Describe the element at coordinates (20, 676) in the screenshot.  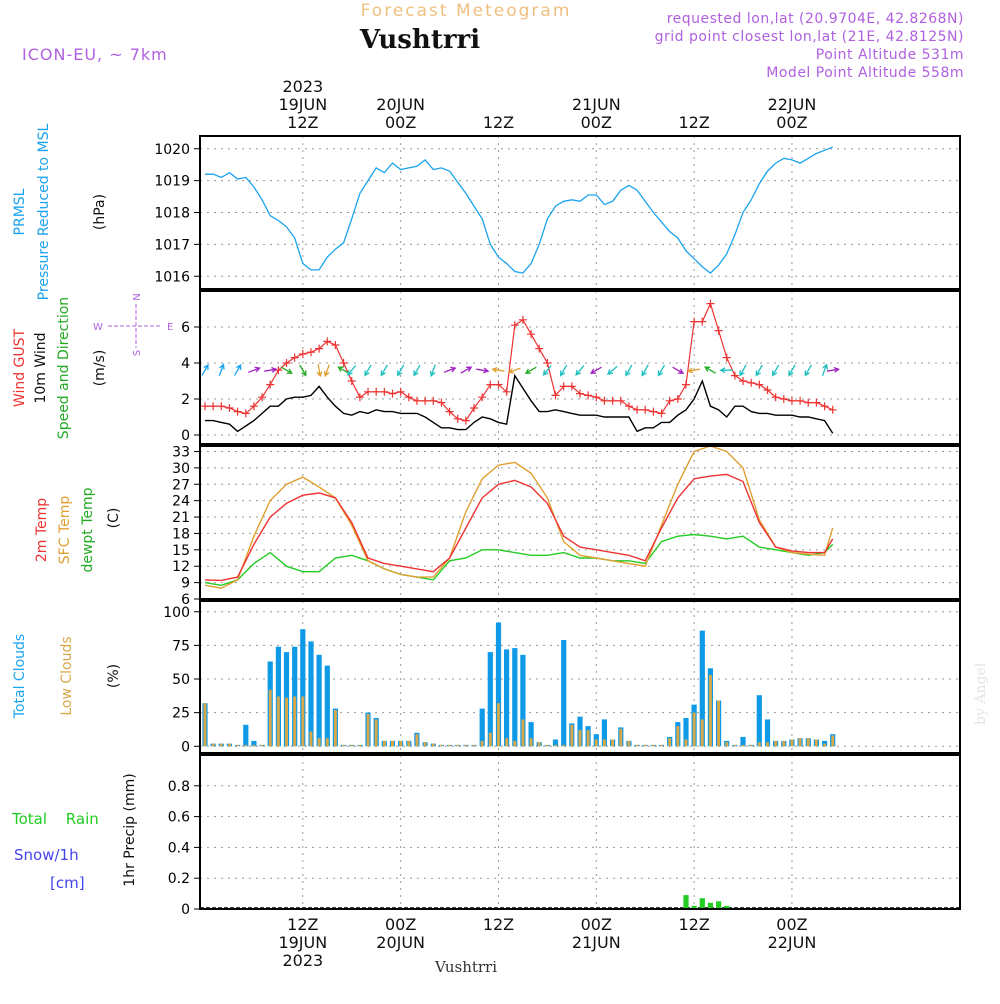
I see `clouds-label-total: Total Clouds` at that location.